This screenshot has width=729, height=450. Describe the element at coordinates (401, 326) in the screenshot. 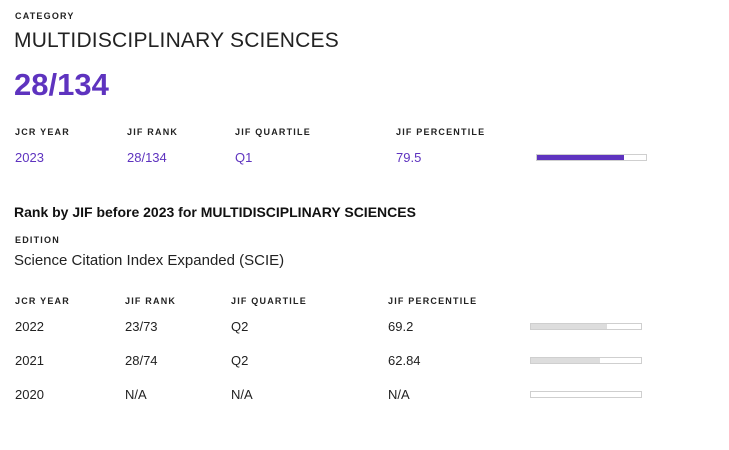

I see `row-jif-percentile: 69.2` at that location.